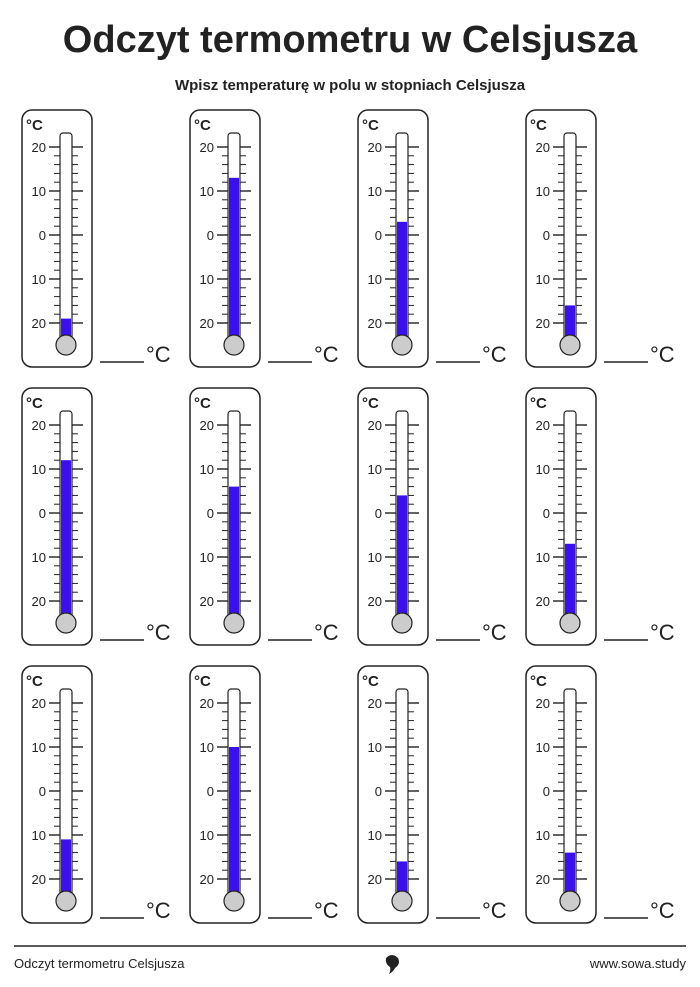 The height and width of the screenshot is (987, 700). Describe the element at coordinates (66, 238) in the screenshot. I see `tube` at that location.